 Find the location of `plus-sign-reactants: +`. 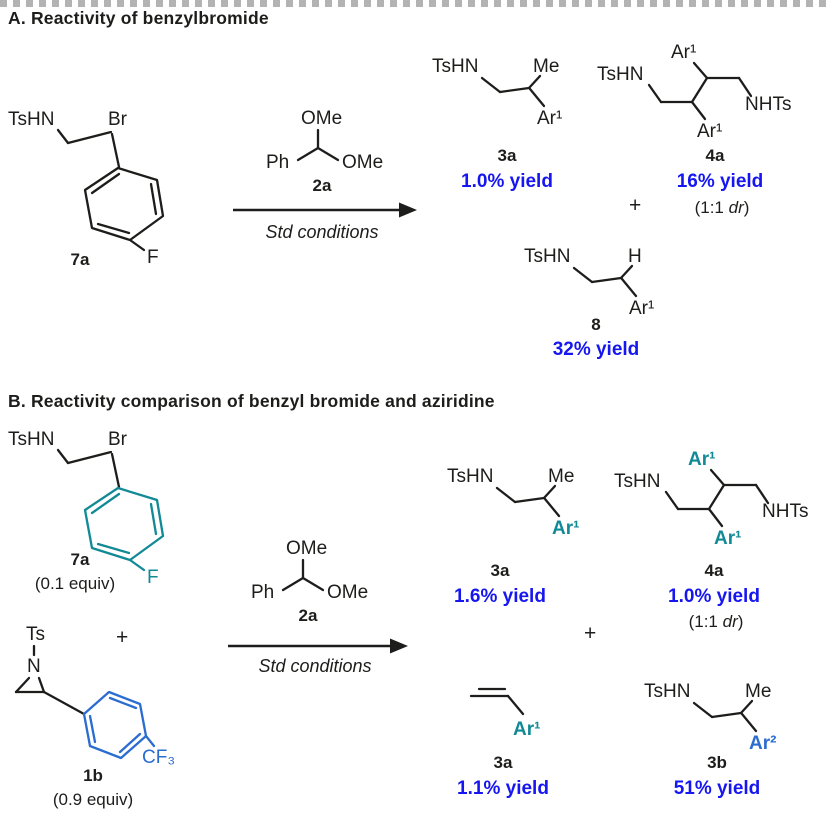

plus-sign-reactants: + is located at coordinates (122, 637).